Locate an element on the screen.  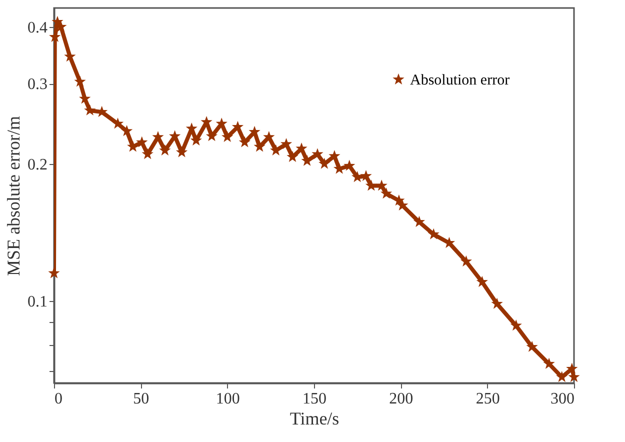
x-tick-label: 100 is located at coordinates (228, 399).